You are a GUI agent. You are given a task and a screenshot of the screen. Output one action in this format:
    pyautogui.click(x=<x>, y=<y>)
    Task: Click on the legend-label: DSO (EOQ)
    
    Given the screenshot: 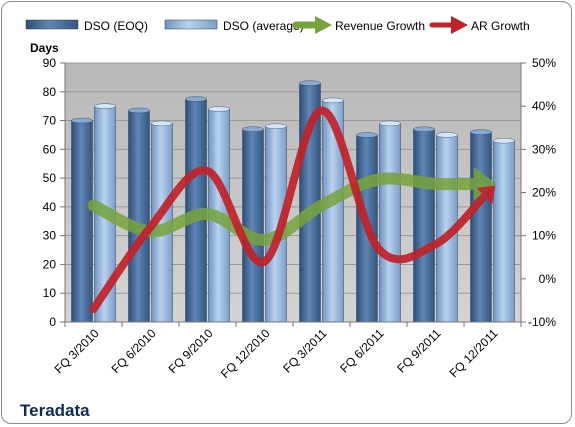 What is the action you would take?
    pyautogui.click(x=116, y=26)
    